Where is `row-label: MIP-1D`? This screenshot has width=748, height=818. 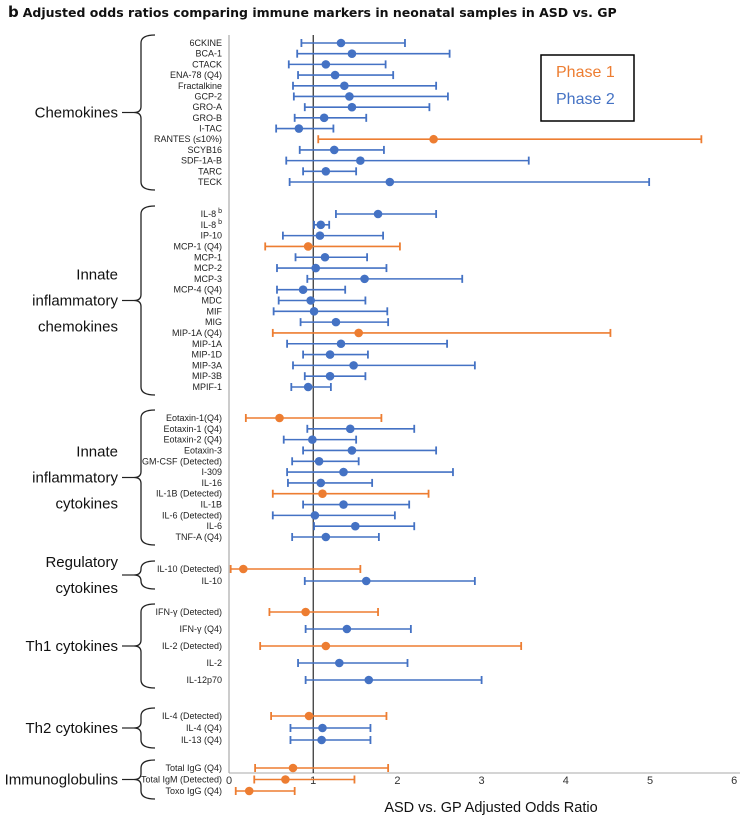
row-label: MIP-1D is located at coordinates (206, 355).